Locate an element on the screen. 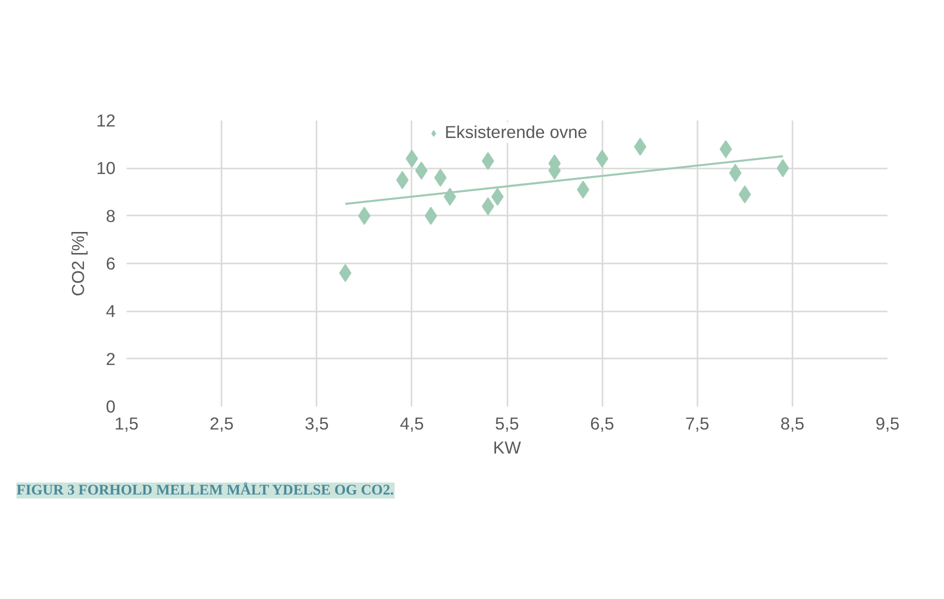 The height and width of the screenshot is (599, 944). x-tick-label: 1,5 is located at coordinates (126, 424).